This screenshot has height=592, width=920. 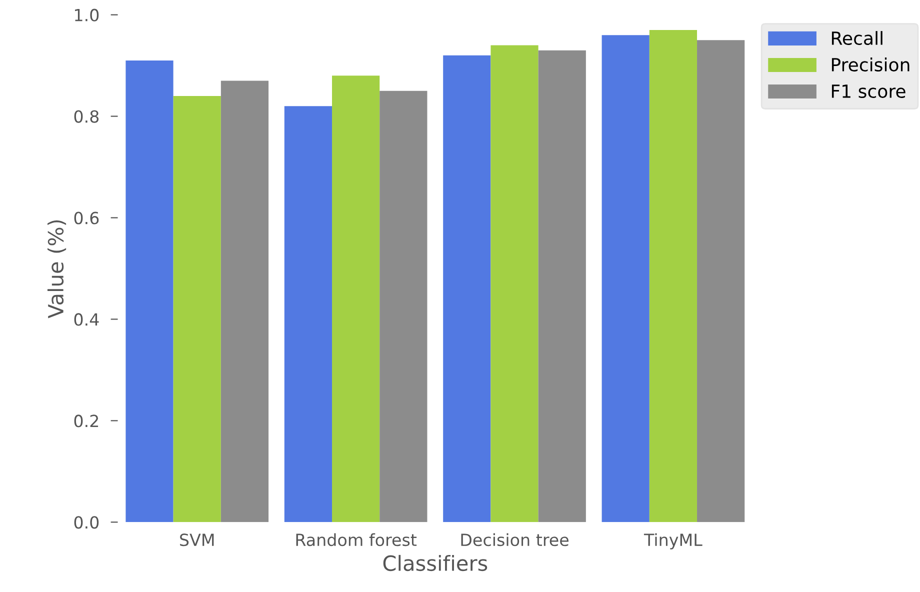 What do you see at coordinates (435, 563) in the screenshot?
I see `x-axis-title: Classifiers` at bounding box center [435, 563].